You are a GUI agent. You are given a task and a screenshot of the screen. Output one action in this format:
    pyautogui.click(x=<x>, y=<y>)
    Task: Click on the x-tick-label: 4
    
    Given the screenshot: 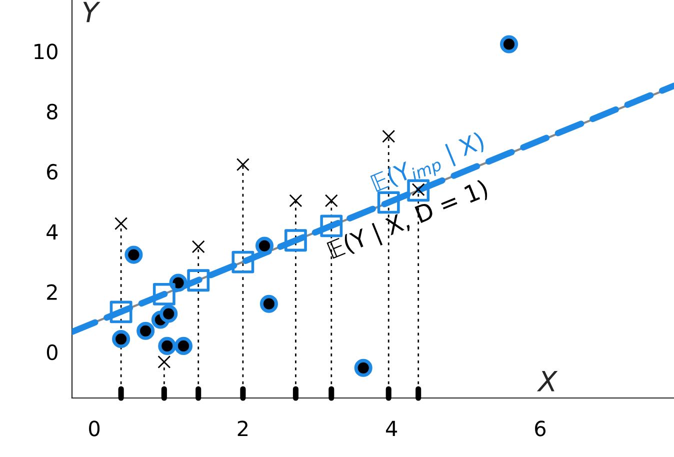 What is the action you would take?
    pyautogui.click(x=392, y=428)
    